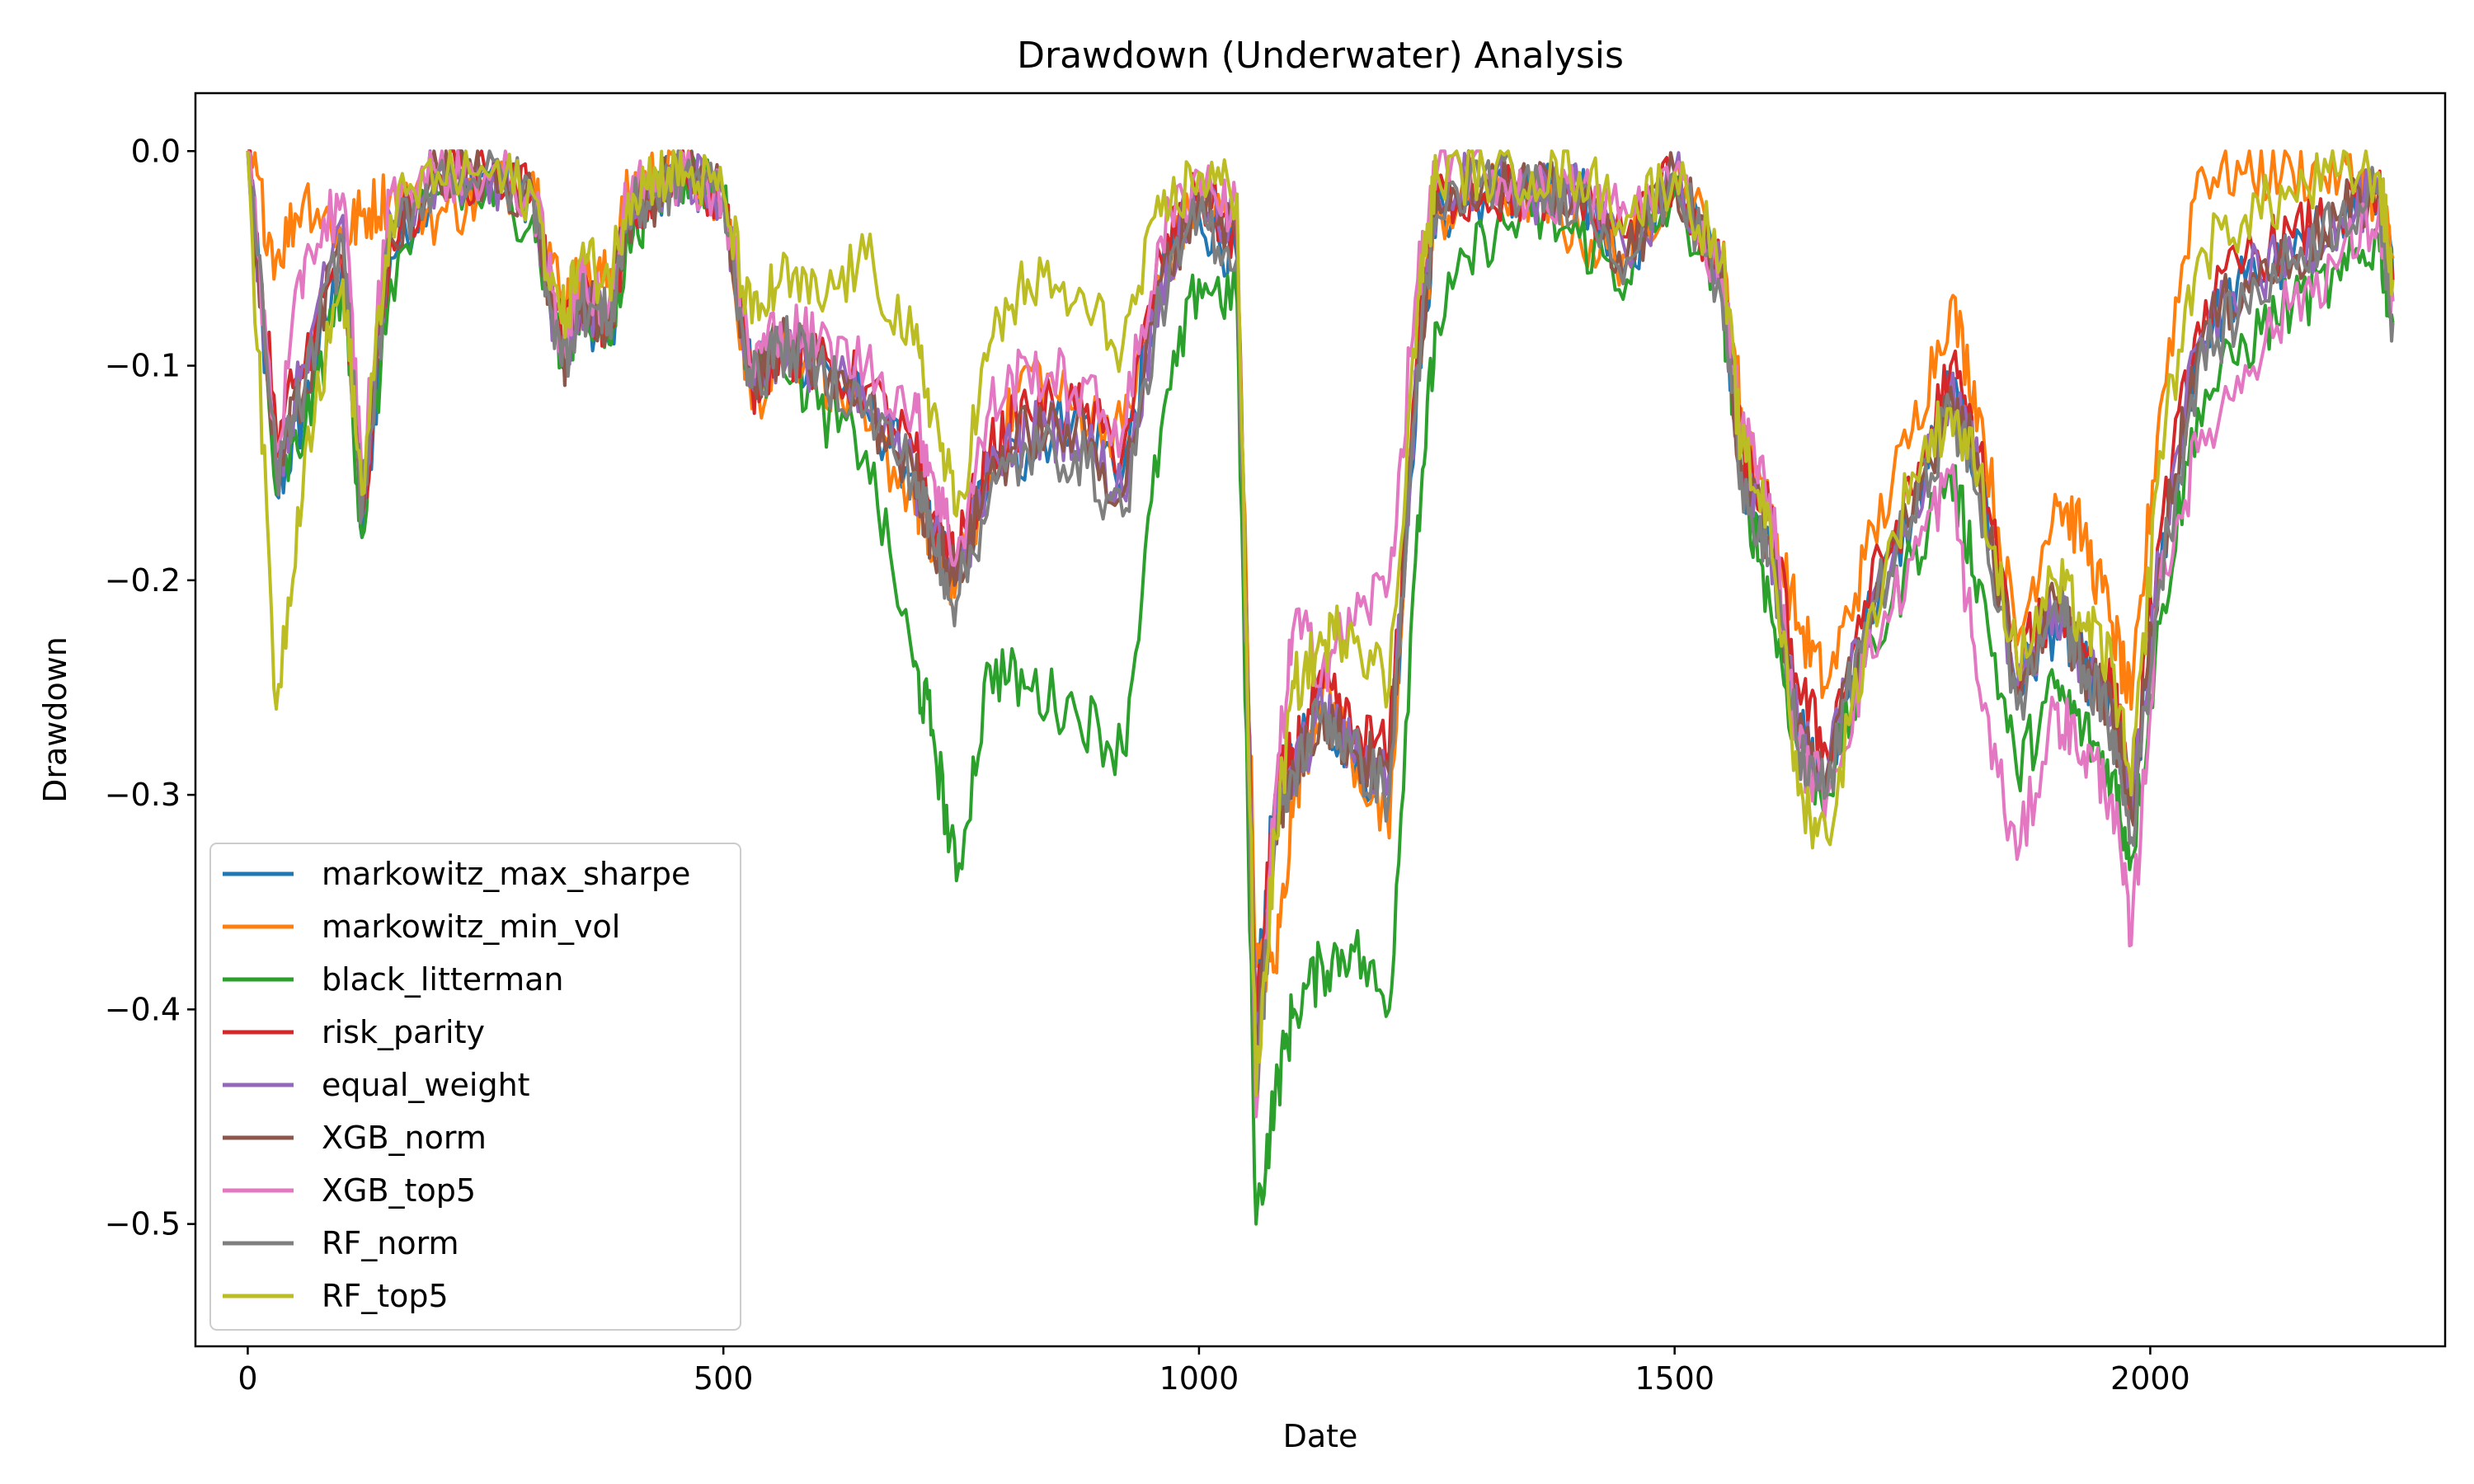 This screenshot has width=2474, height=1484. What do you see at coordinates (156, 151) in the screenshot?
I see `y-tick-label: 0.0` at bounding box center [156, 151].